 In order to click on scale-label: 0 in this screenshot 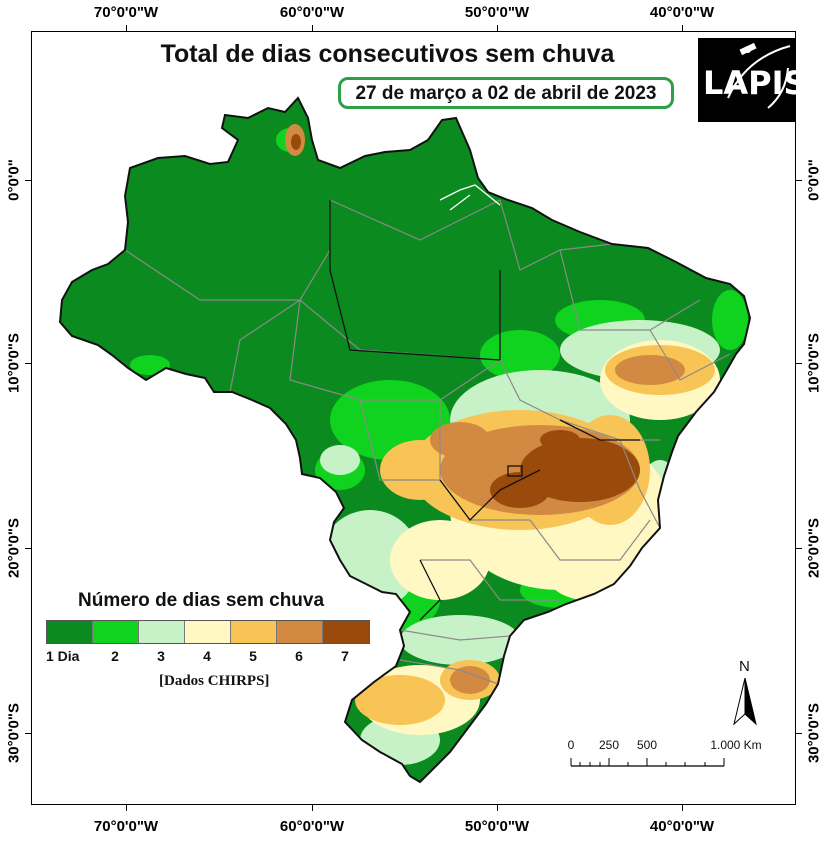, I will do `click(571, 745)`.